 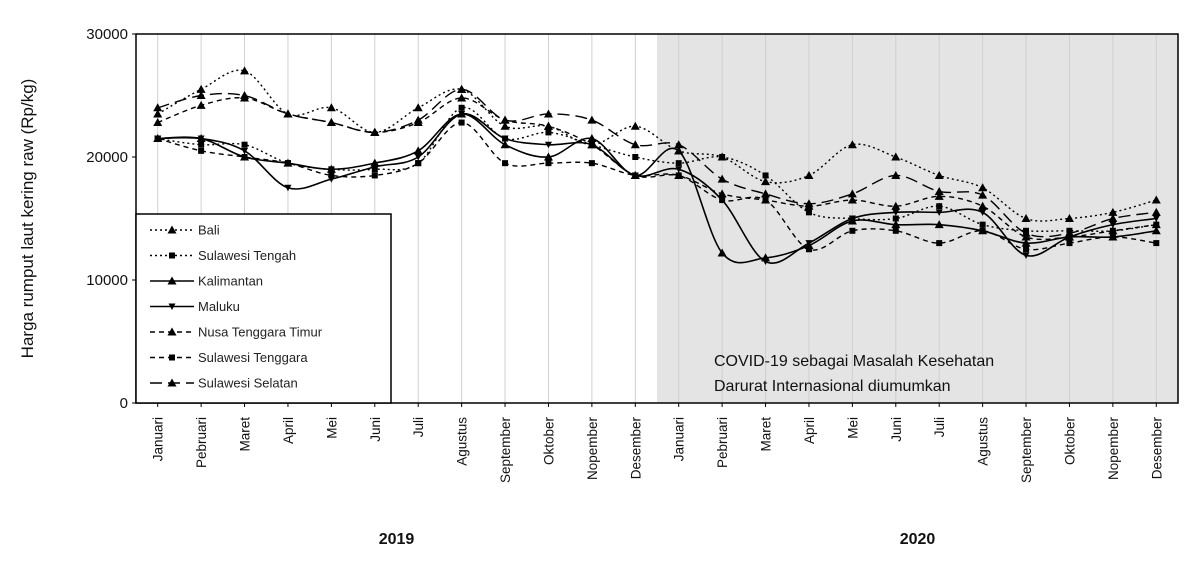 I want to click on covid-annotation-line: Darurat Internasional diumumkan, so click(x=832, y=386).